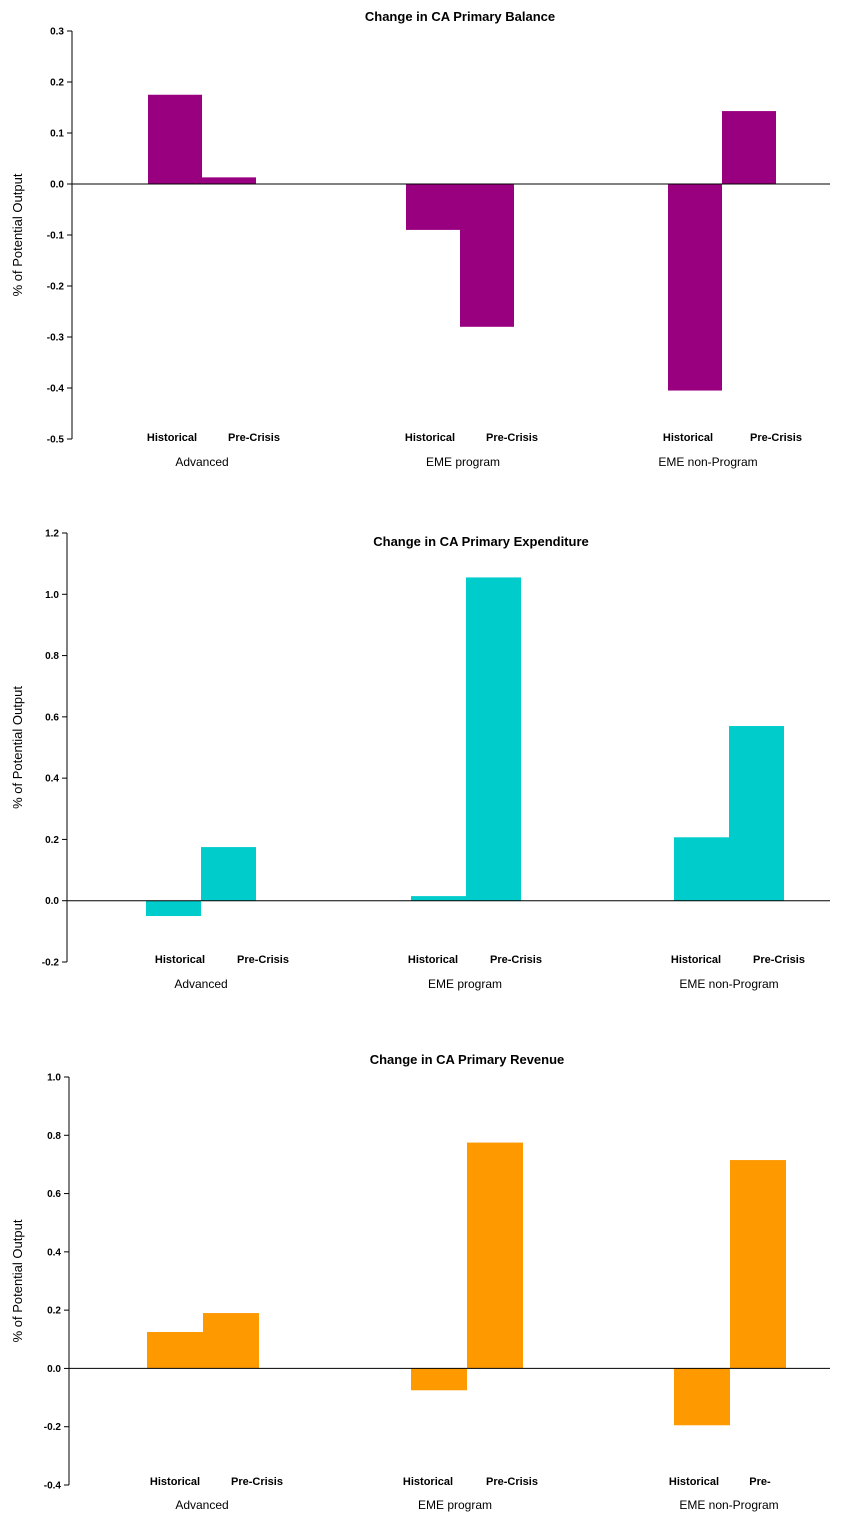 The width and height of the screenshot is (843, 1515). I want to click on chart-title: Change in CA Primary Revenue, so click(467, 1059).